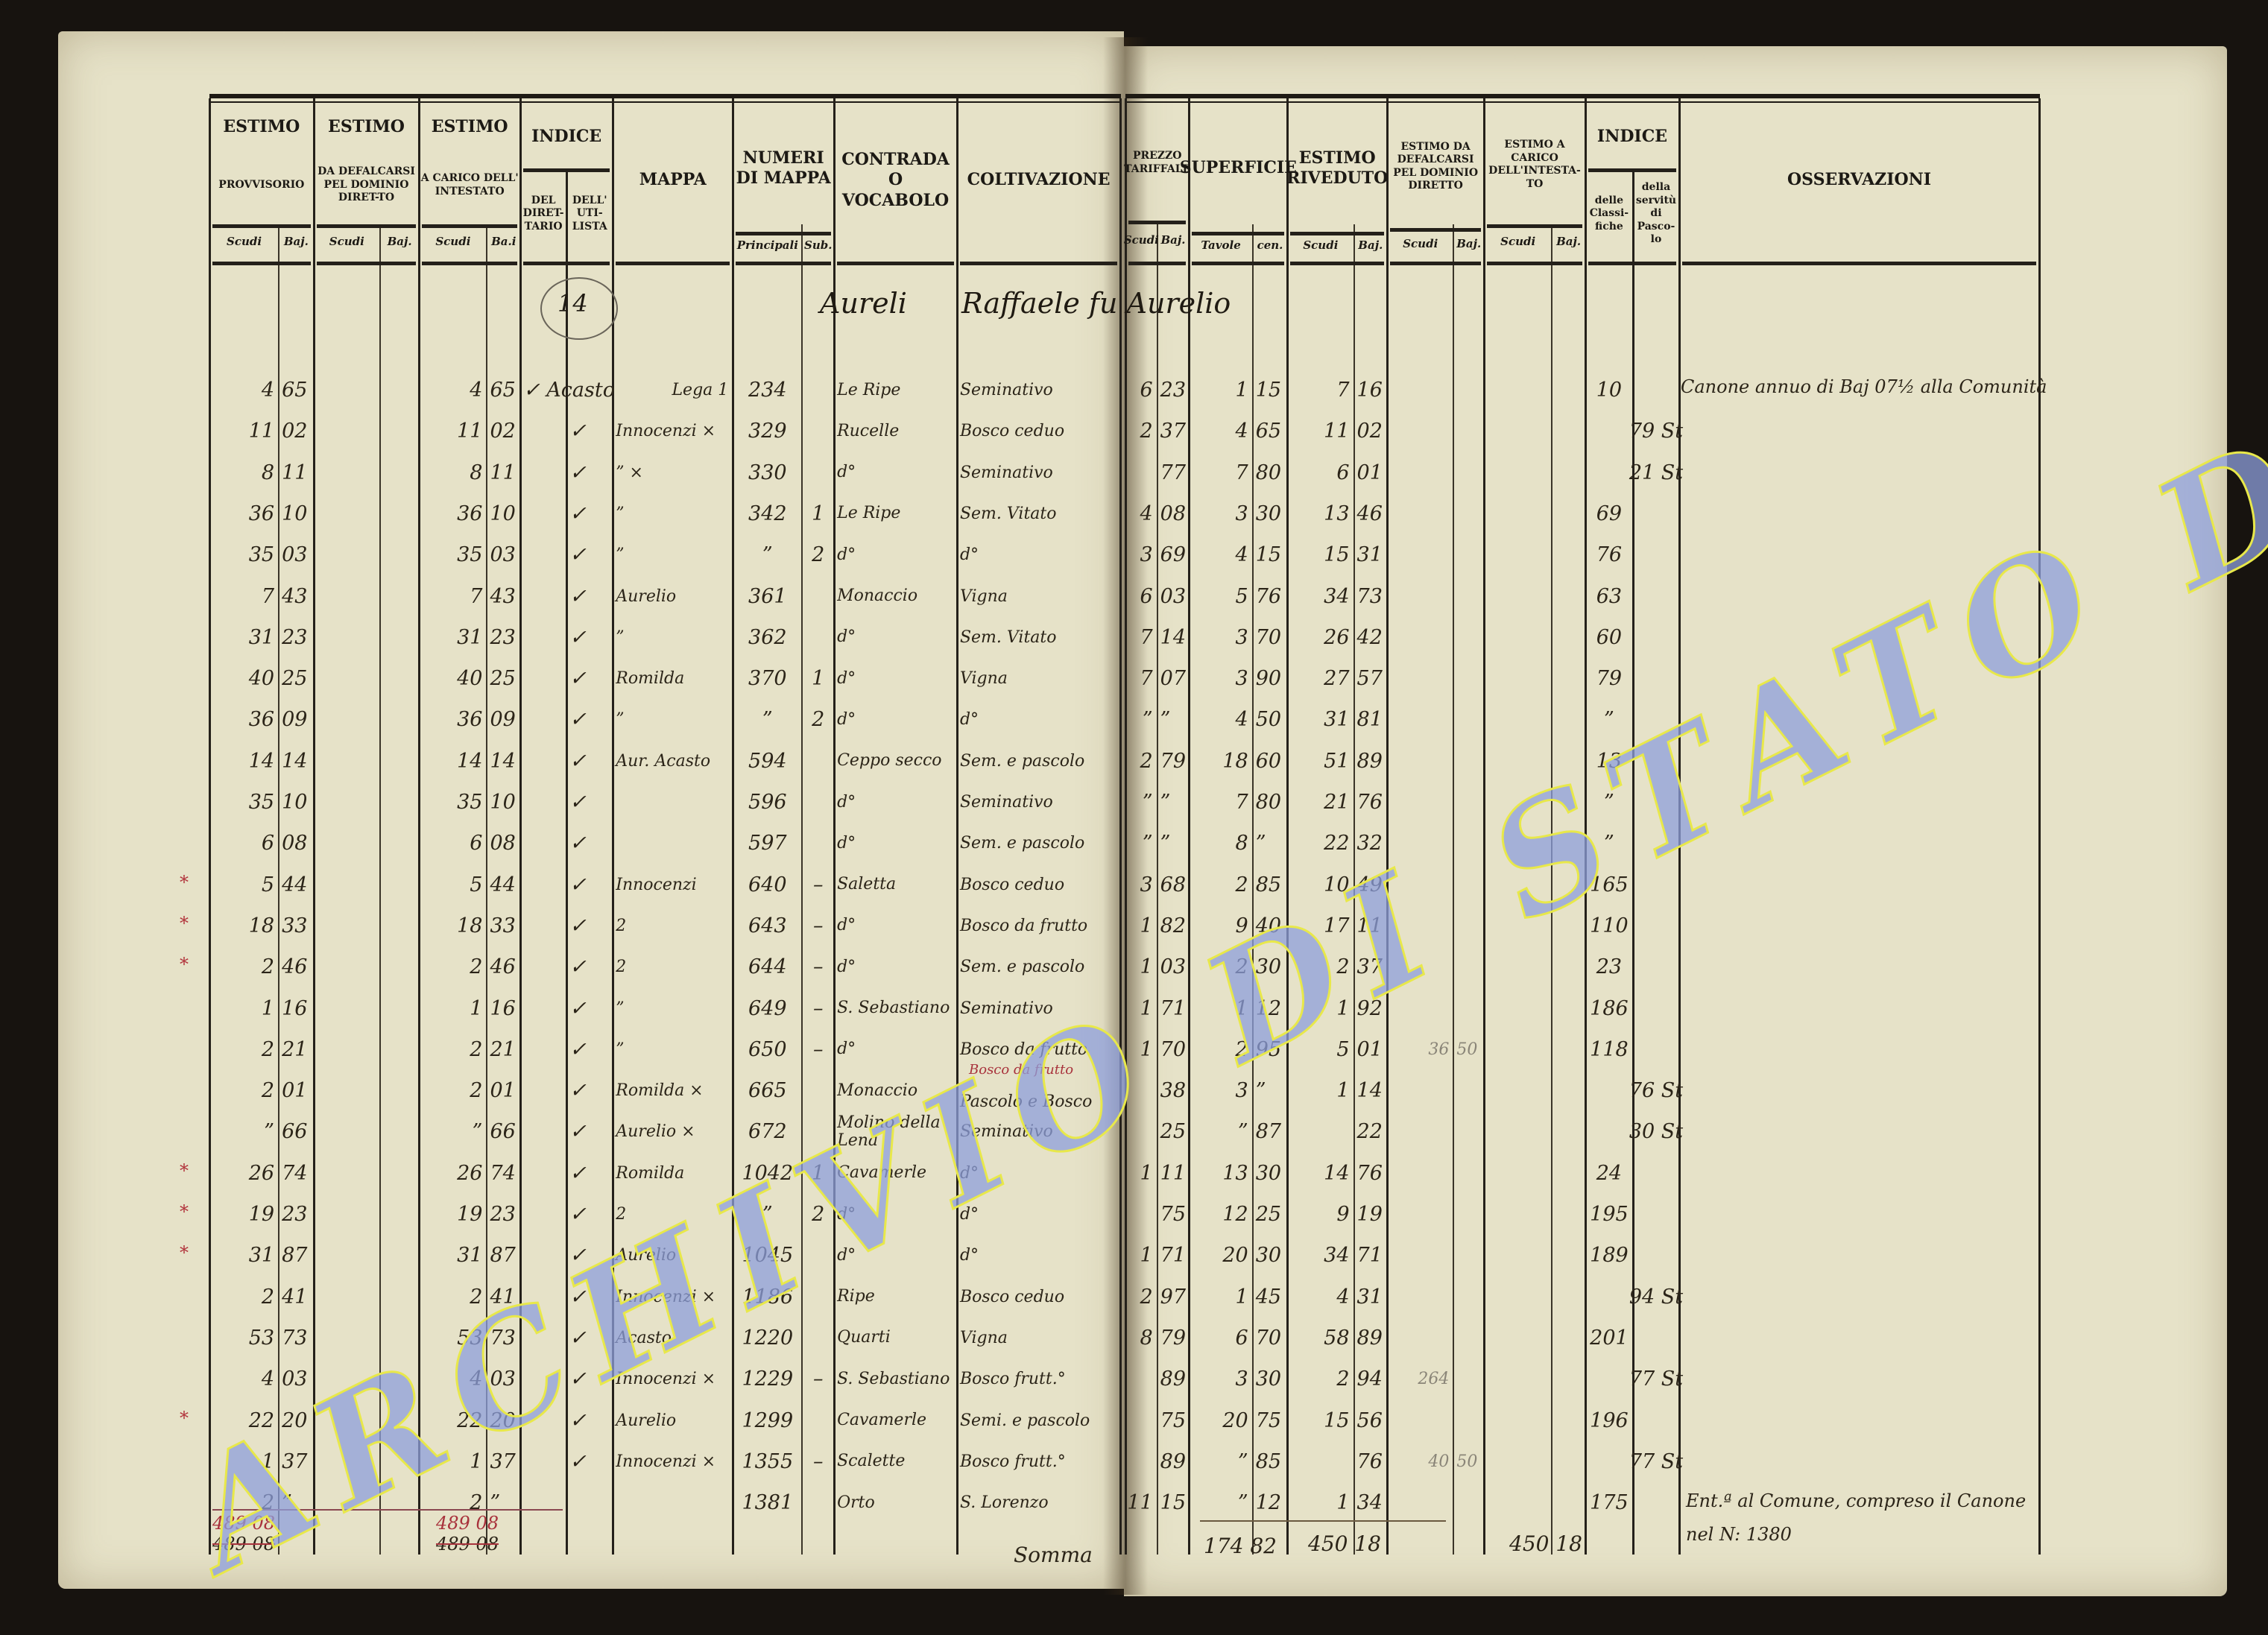 Image resolution: width=2268 pixels, height=1635 pixels. Describe the element at coordinates (503, 1297) in the screenshot. I see `cell-left-5: 41` at that location.